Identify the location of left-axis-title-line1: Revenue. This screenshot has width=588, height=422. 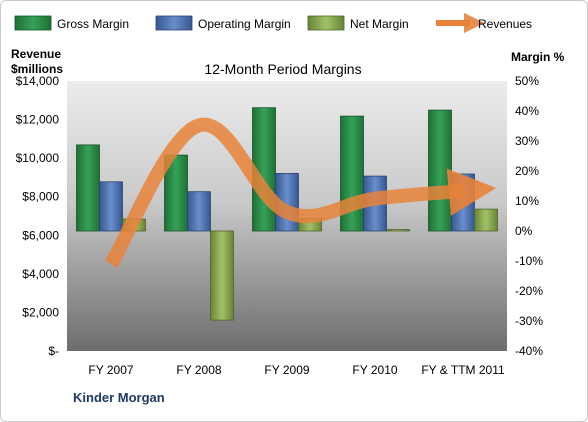
(36, 54).